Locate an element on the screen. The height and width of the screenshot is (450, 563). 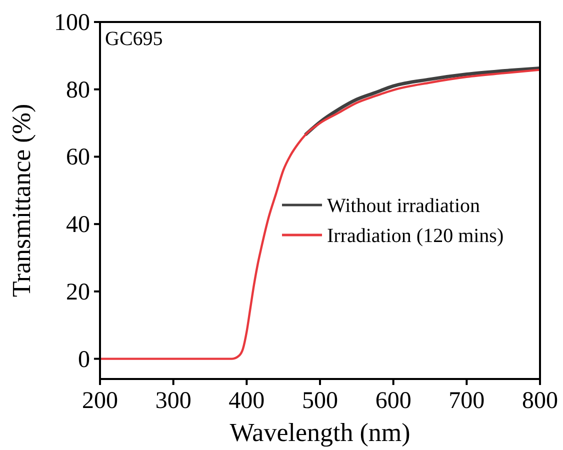
legend-label: Irradiation (120 mins) is located at coordinates (415, 236).